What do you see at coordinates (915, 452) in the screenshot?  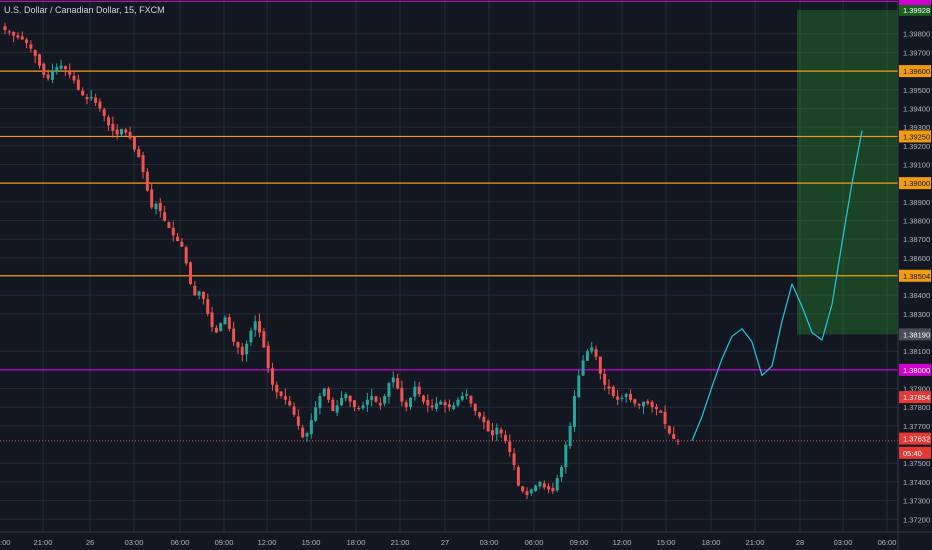 I see `countdown-tag-box` at bounding box center [915, 452].